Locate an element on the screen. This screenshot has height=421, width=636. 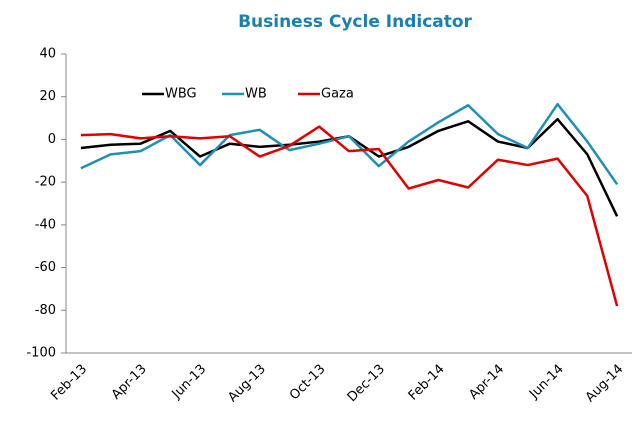
legend-label: Gaza is located at coordinates (337, 94).